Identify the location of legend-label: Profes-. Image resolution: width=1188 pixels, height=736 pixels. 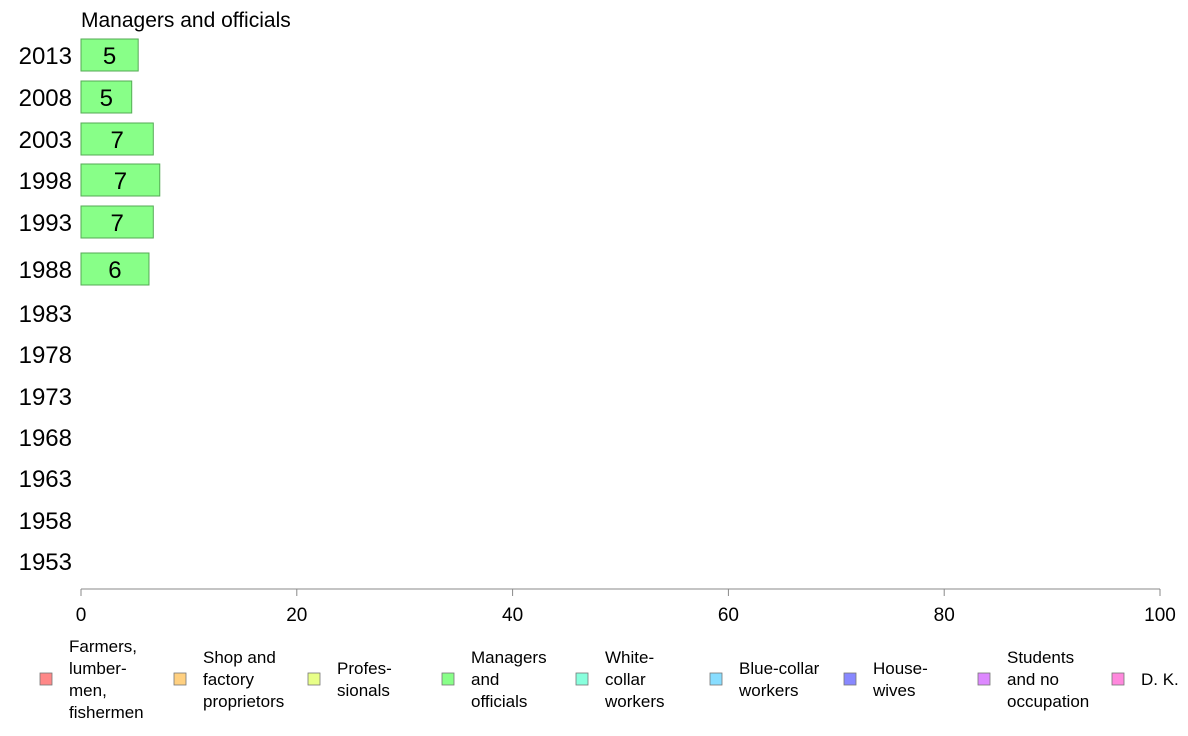
(364, 668).